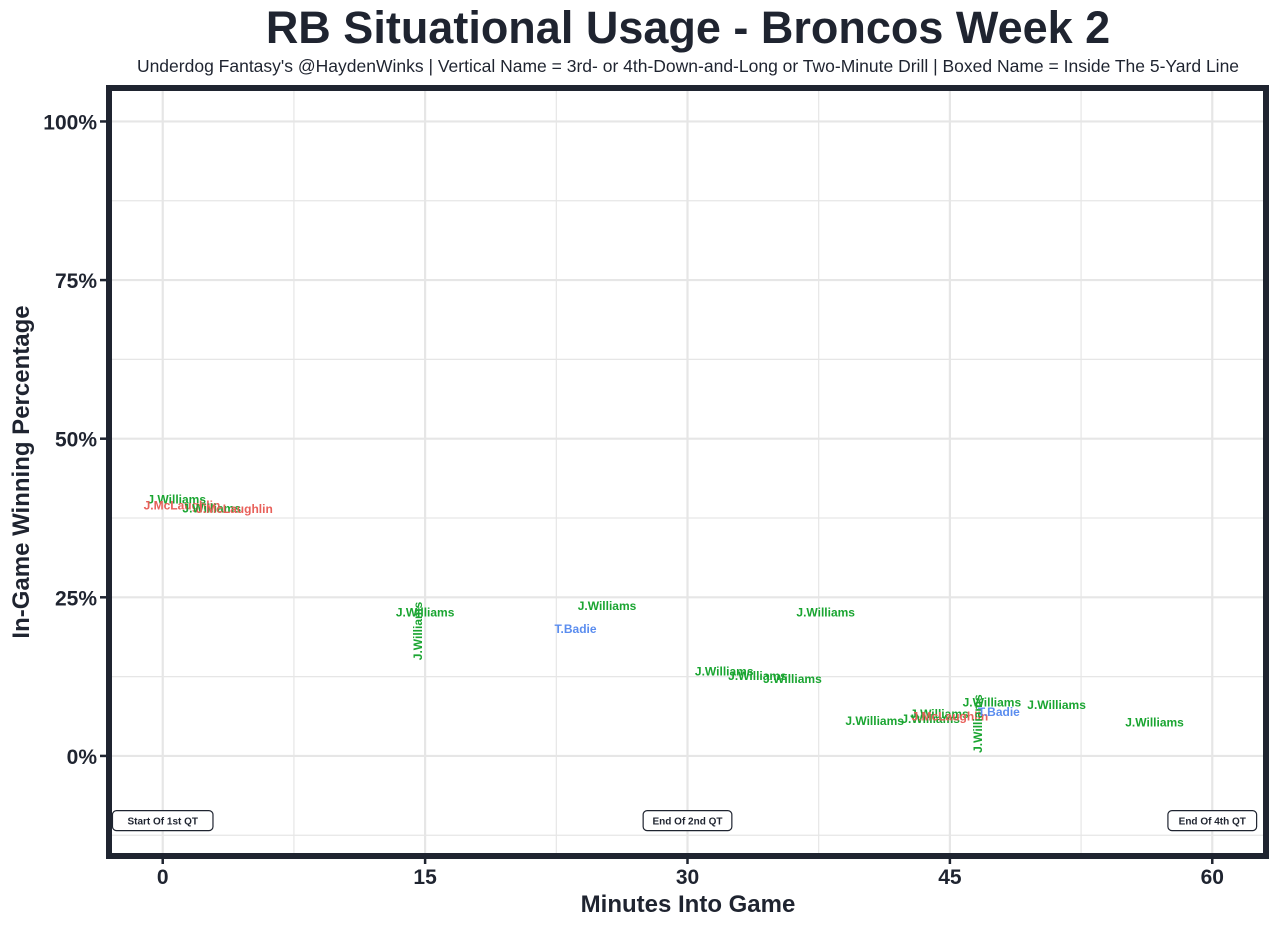 This screenshot has height=926, width=1280. Describe the element at coordinates (688, 27) in the screenshot. I see `chart-title: RB Situational Usage - Broncos Week 2` at that location.